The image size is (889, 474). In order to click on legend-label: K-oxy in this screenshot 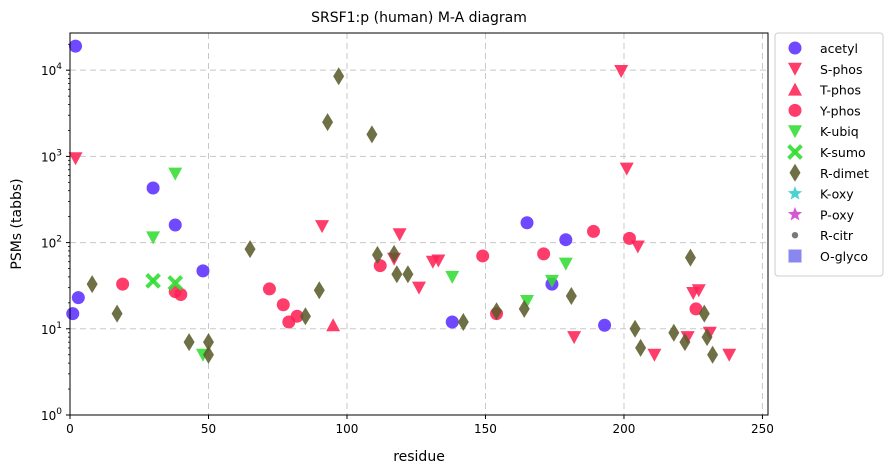, I will do `click(837, 194)`.